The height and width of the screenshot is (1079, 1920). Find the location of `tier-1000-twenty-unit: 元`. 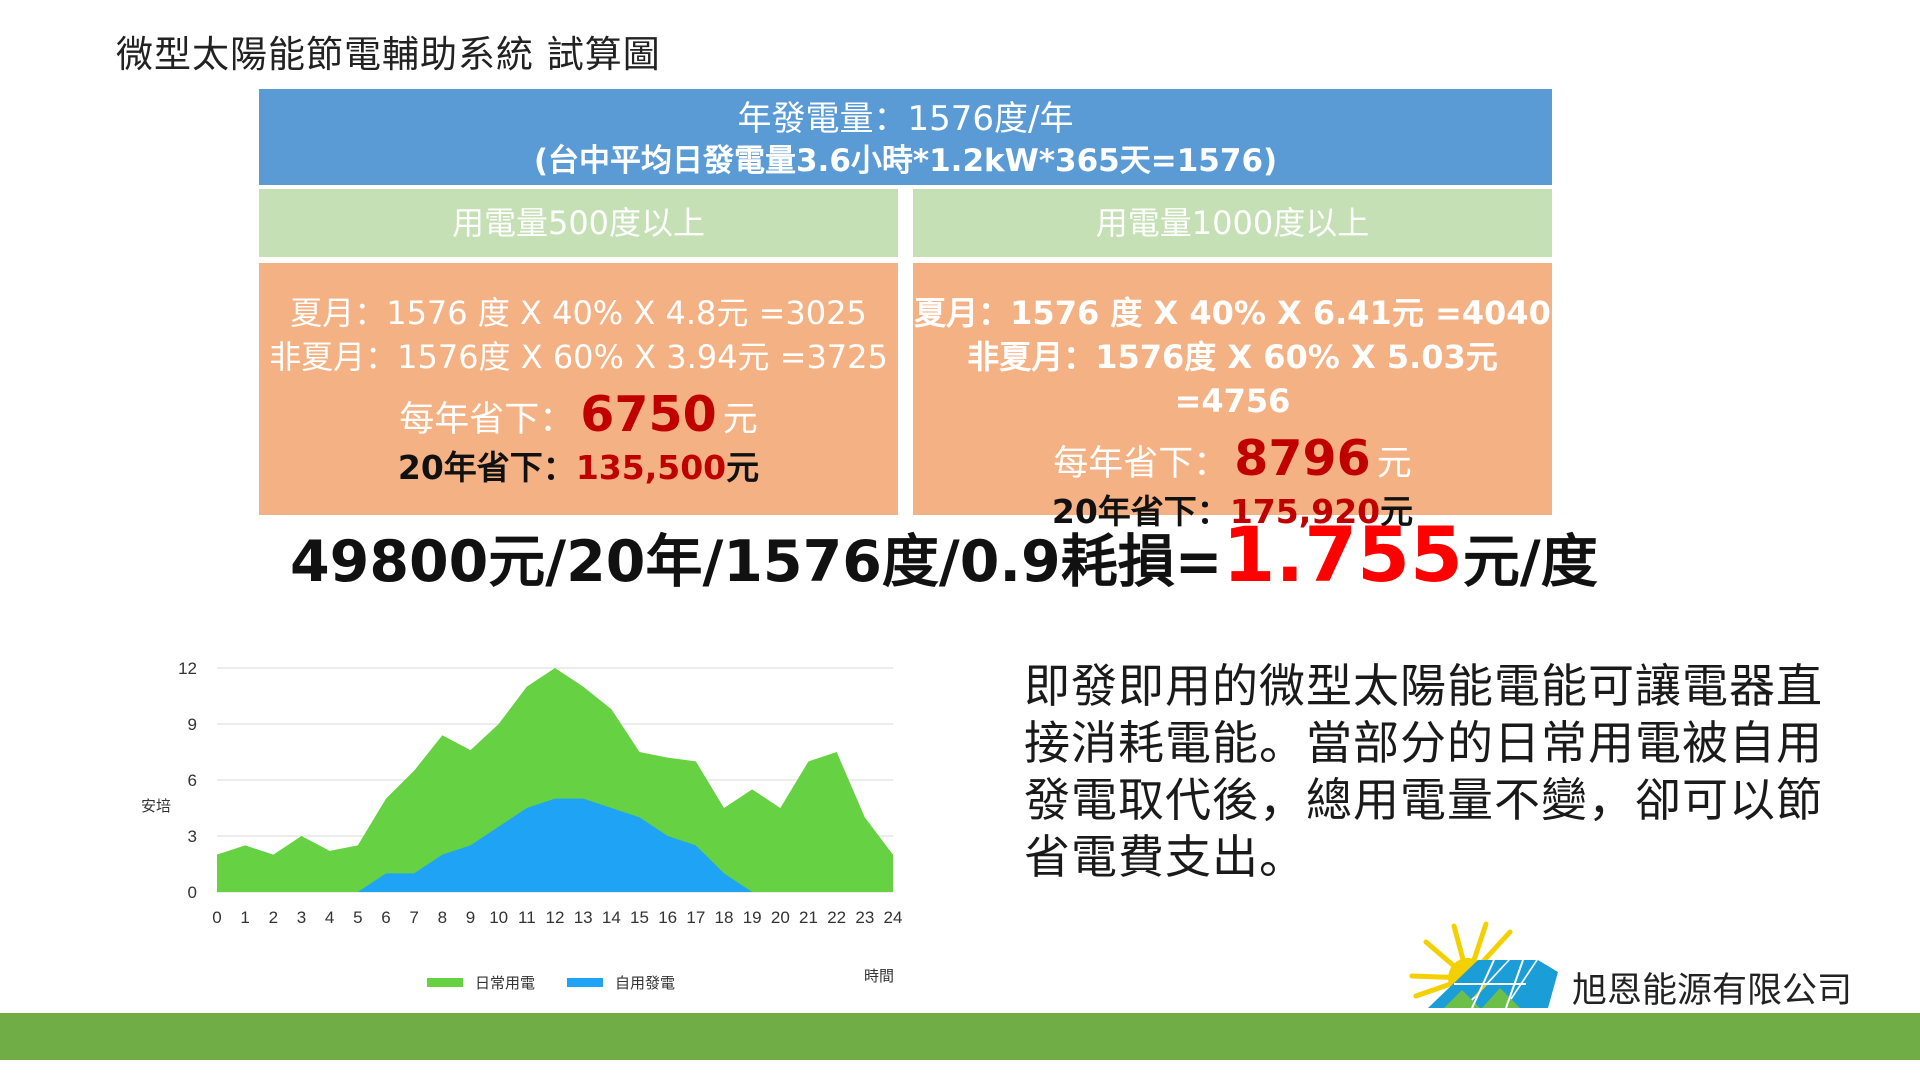

tier-1000-twenty-unit: 元 is located at coordinates (1397, 511).